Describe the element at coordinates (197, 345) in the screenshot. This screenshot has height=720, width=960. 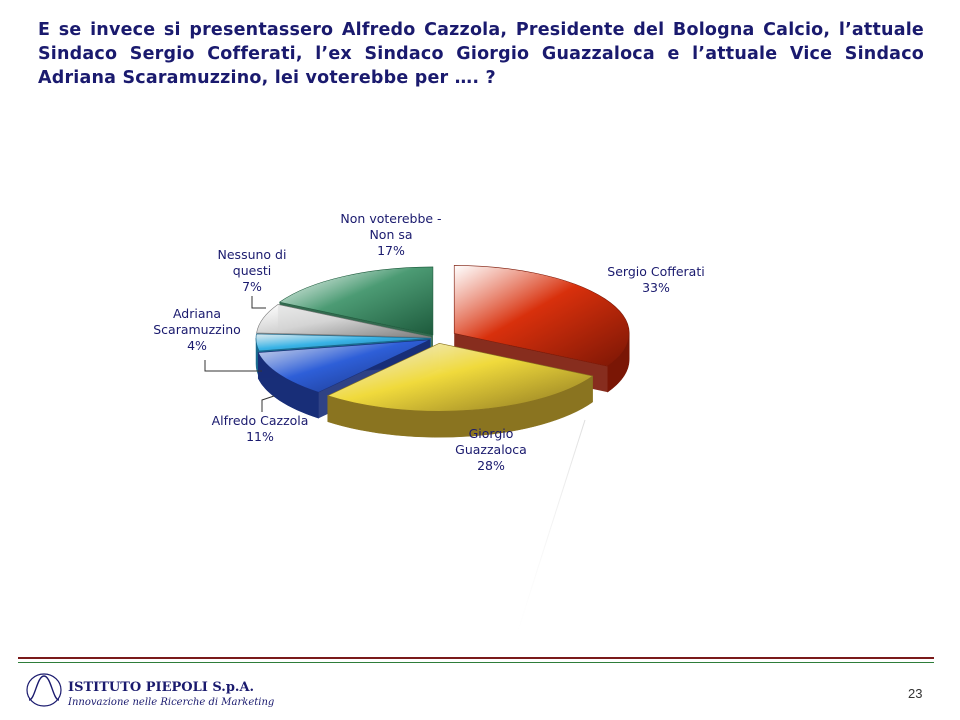
I see `slice-value-label: 4%` at that location.